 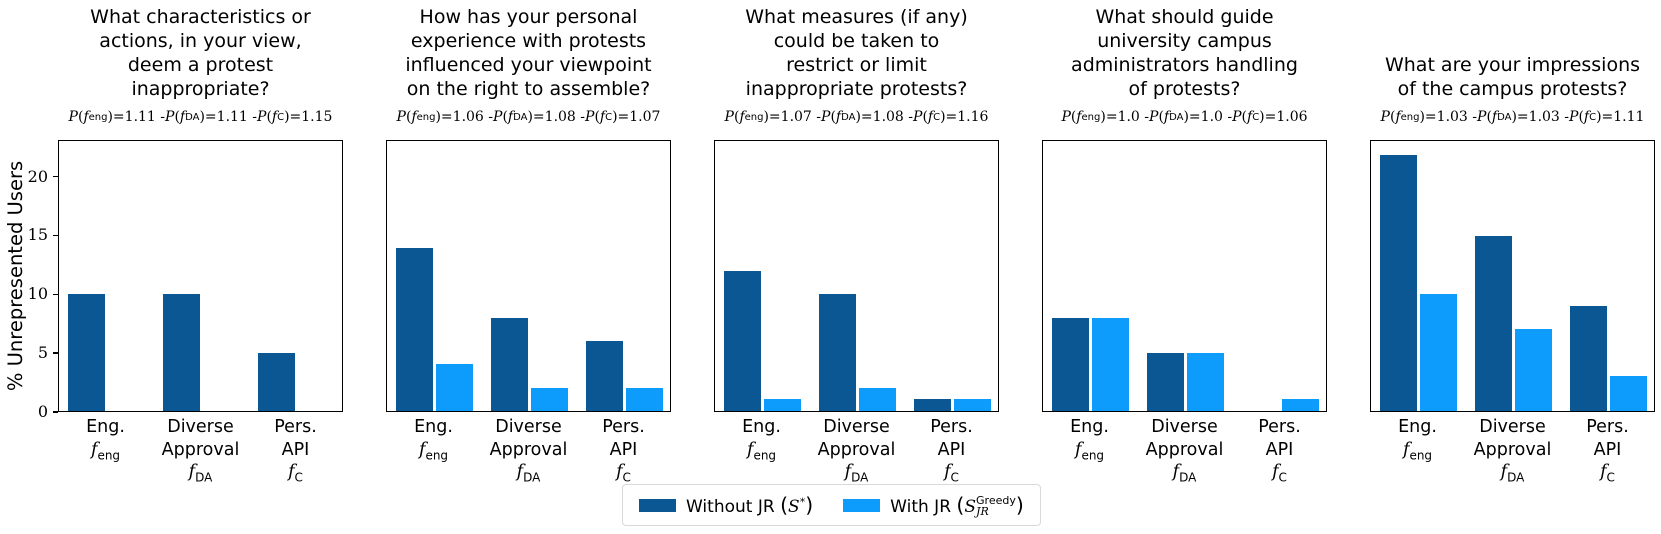 What do you see at coordinates (1184, 41) in the screenshot?
I see `panel-title-line: university campus` at bounding box center [1184, 41].